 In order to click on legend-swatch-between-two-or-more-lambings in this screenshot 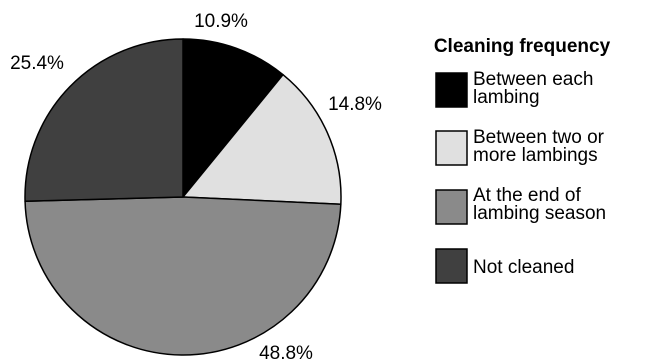, I will do `click(451, 148)`.